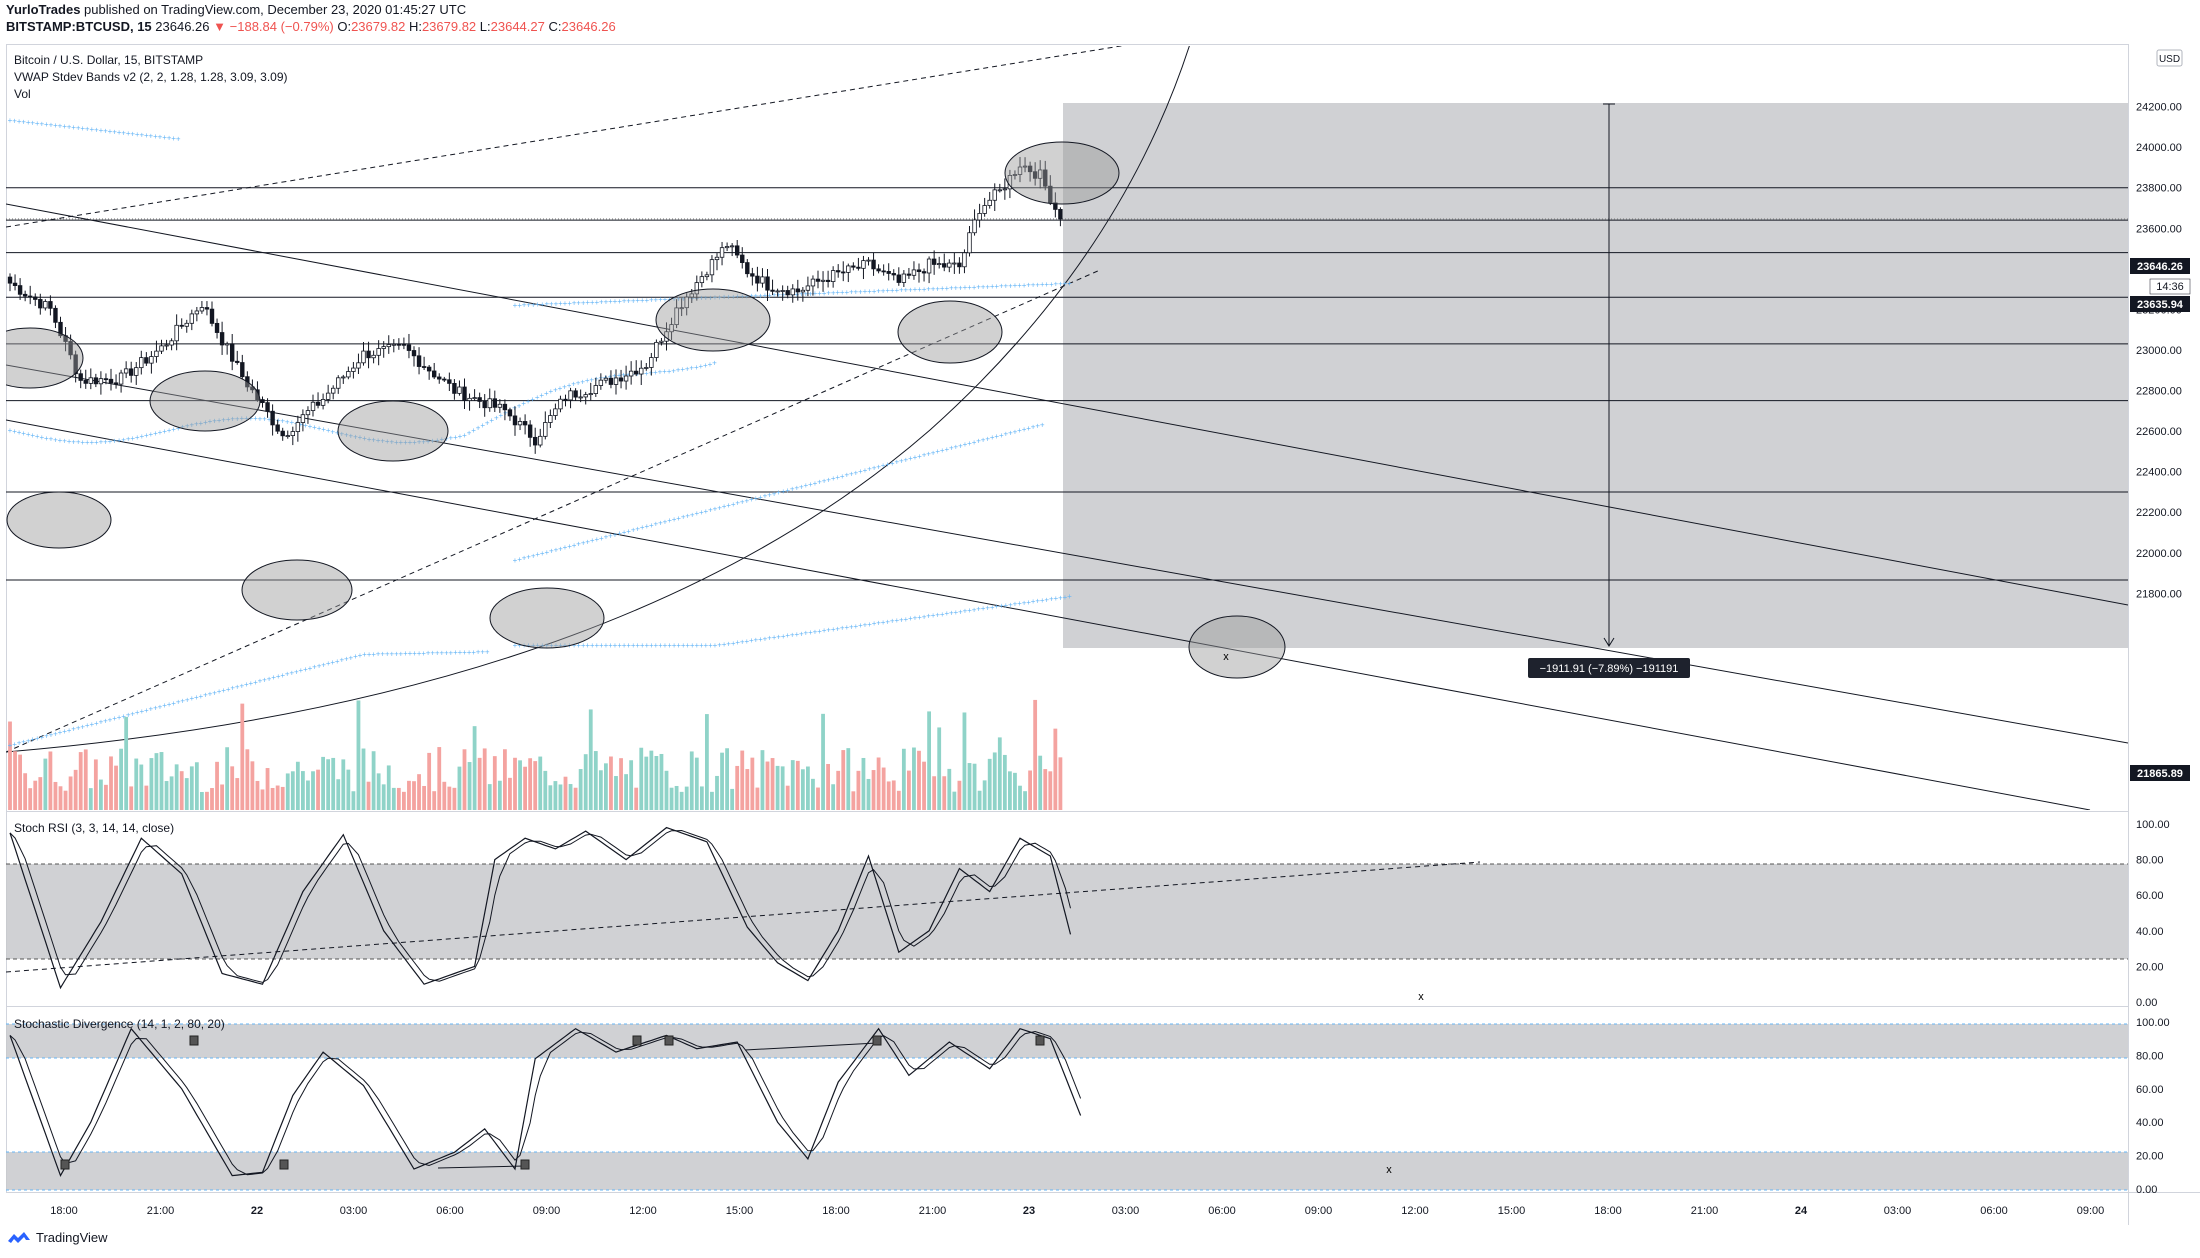  What do you see at coordinates (119, 1024) in the screenshot?
I see `legend-stoch-div: Stochastic Divergence (14, 1, 2, 80, 20)` at bounding box center [119, 1024].